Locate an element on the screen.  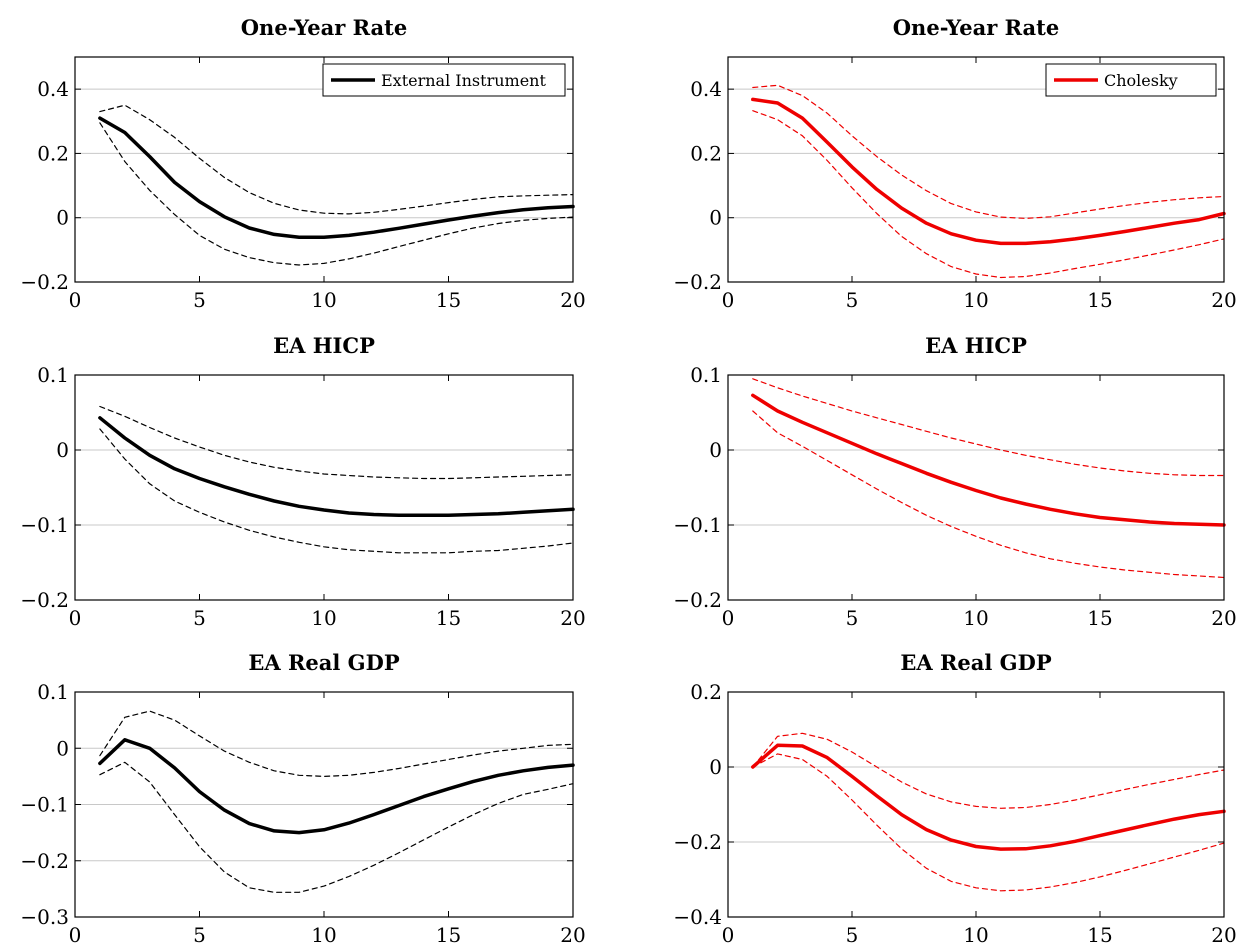
legend-label: Cholesky is located at coordinates (1141, 80).